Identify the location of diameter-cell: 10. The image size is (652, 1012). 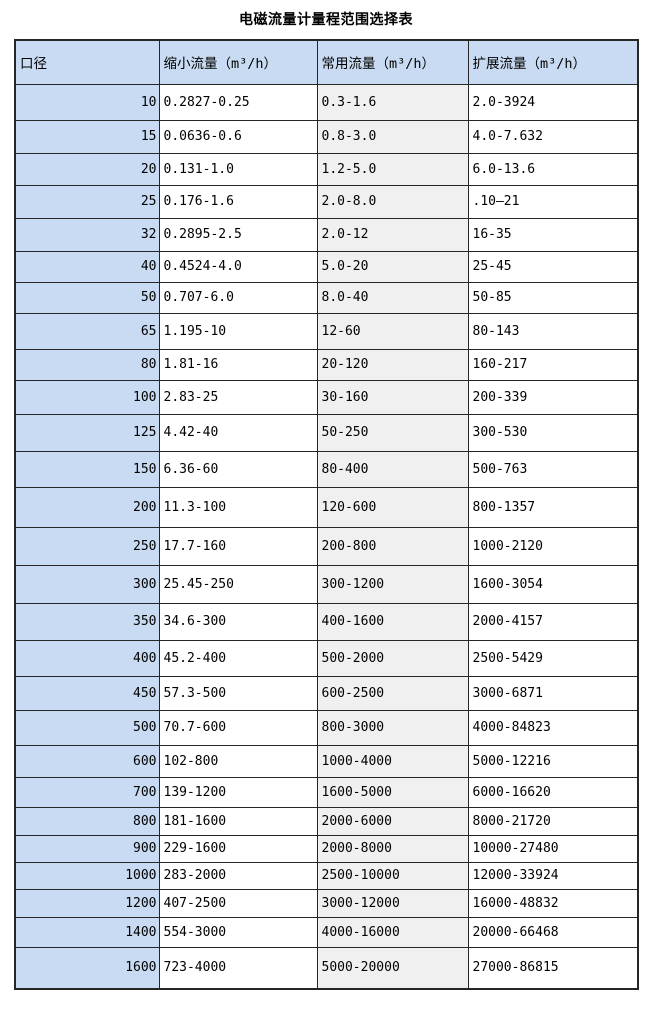
(87, 102).